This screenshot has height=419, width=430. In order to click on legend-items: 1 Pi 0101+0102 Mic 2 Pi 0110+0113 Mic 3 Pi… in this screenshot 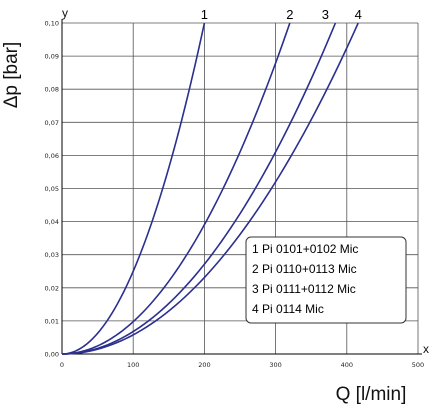, I will do `click(305, 279)`.